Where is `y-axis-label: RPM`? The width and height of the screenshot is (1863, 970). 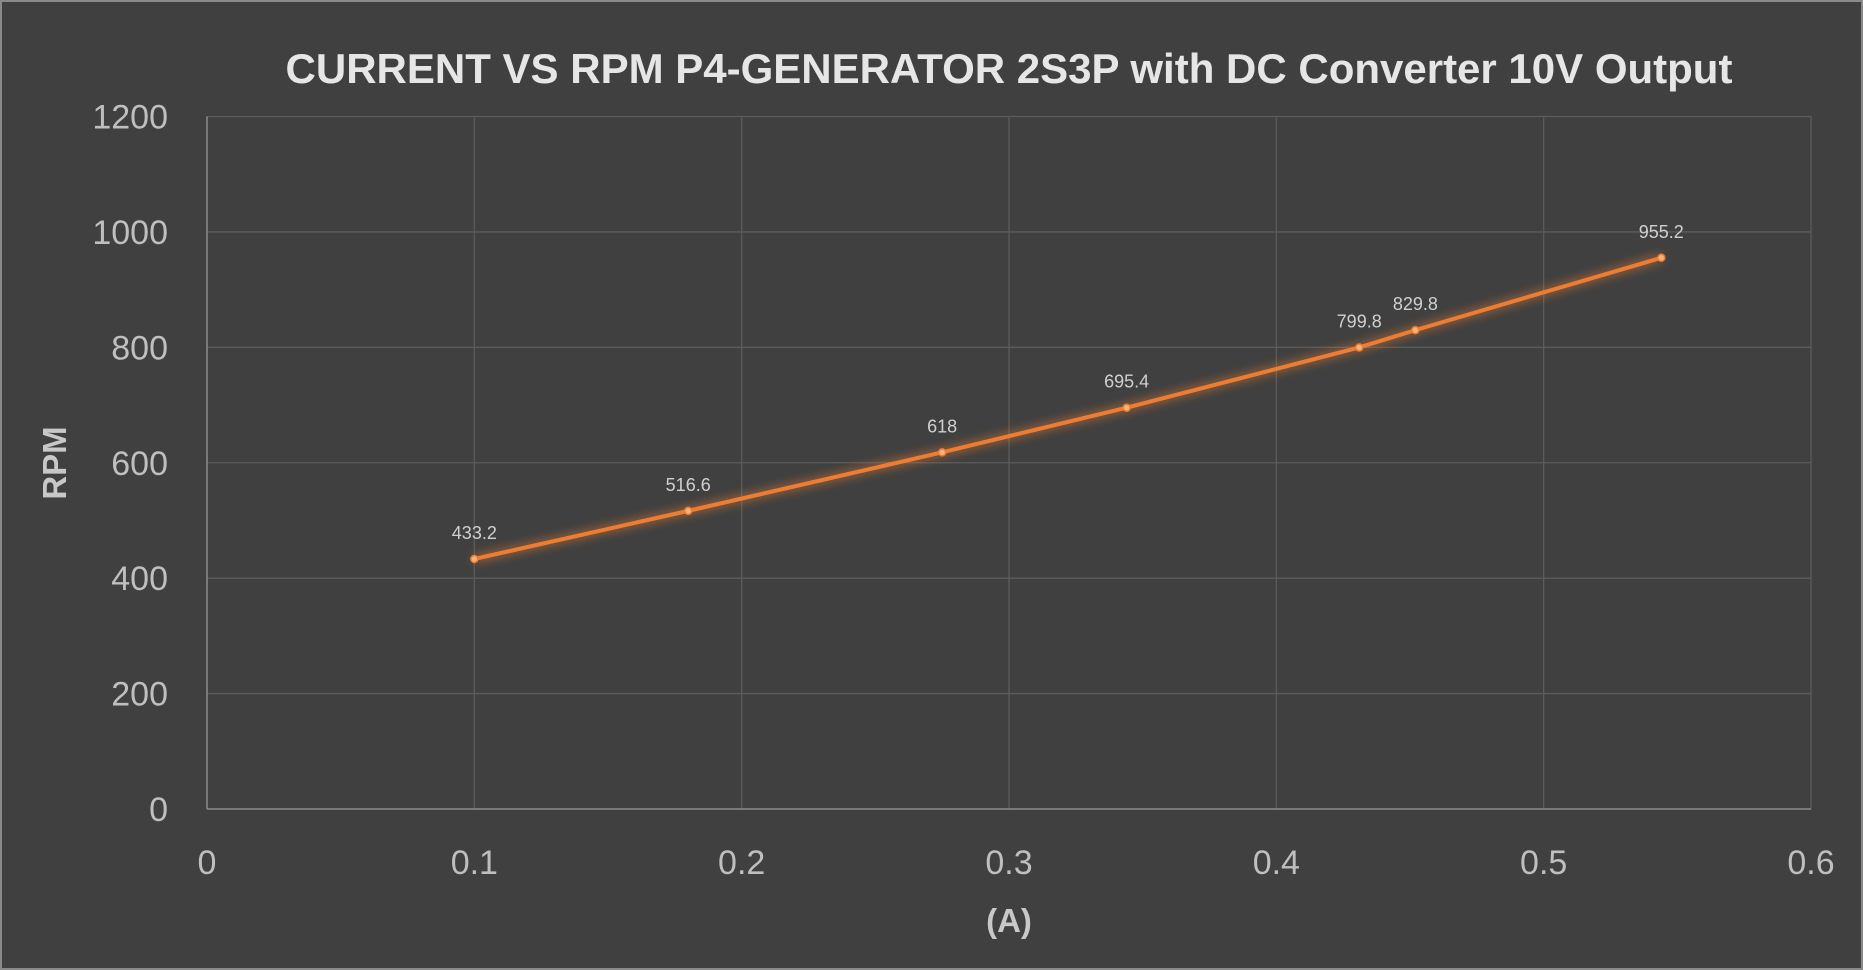 y-axis-label: RPM is located at coordinates (54, 462).